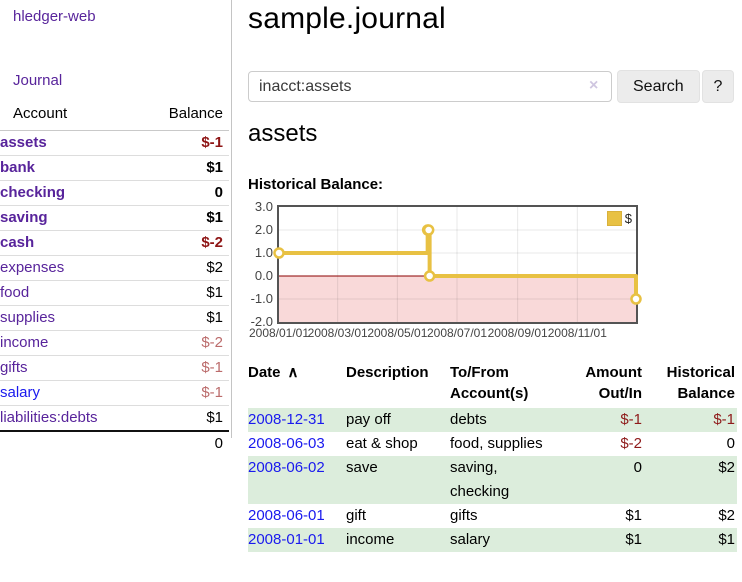 The width and height of the screenshot is (742, 582). Describe the element at coordinates (286, 419) in the screenshot. I see `transaction-date-link: 2008-12-31` at that location.